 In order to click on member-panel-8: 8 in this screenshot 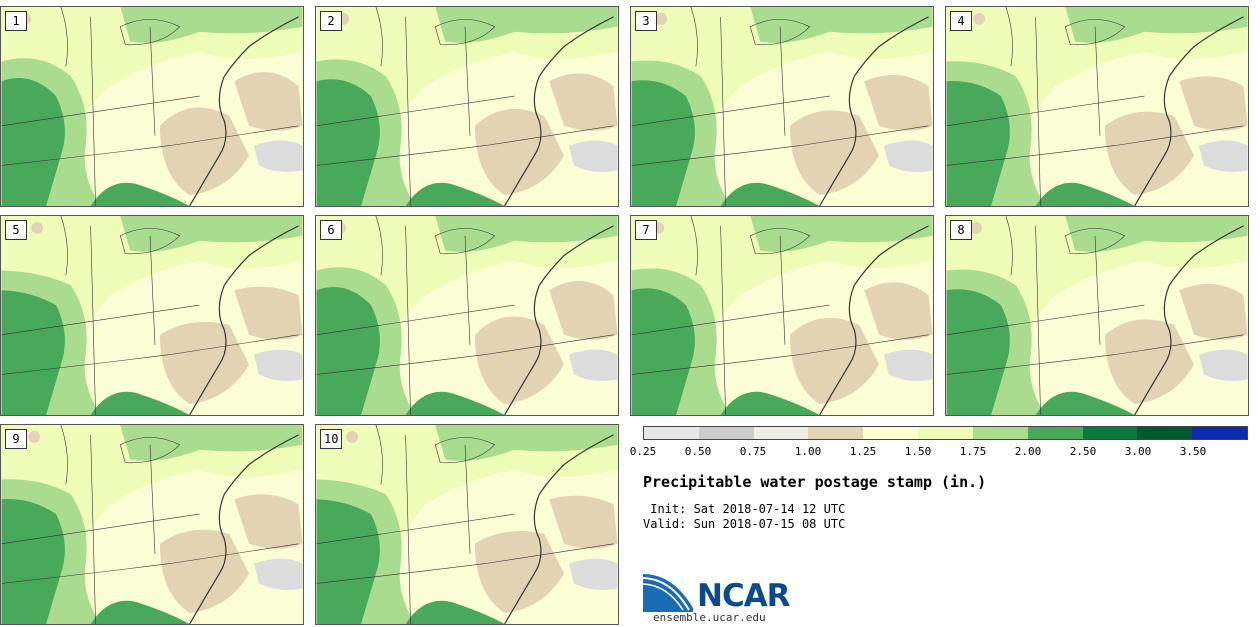, I will do `click(1097, 315)`.